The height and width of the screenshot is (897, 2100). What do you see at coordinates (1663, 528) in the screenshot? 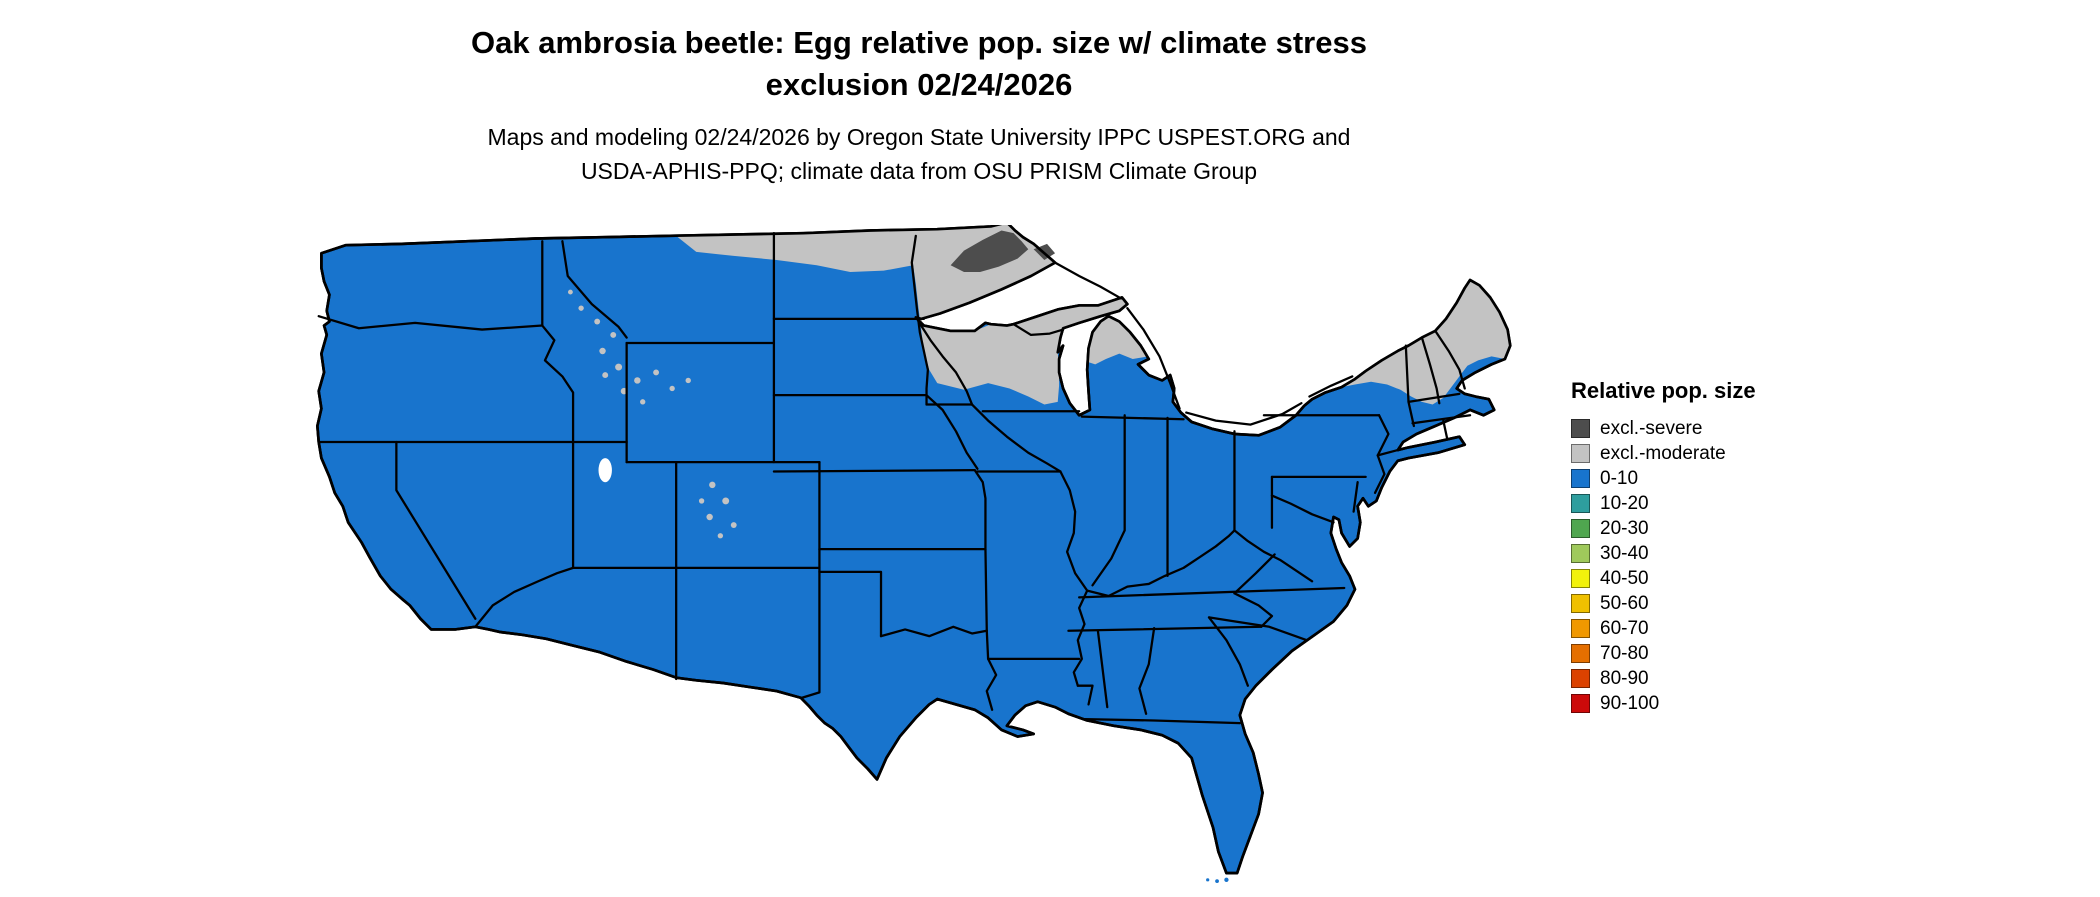
I see `legend-item-20-30: 20-30` at bounding box center [1663, 528].